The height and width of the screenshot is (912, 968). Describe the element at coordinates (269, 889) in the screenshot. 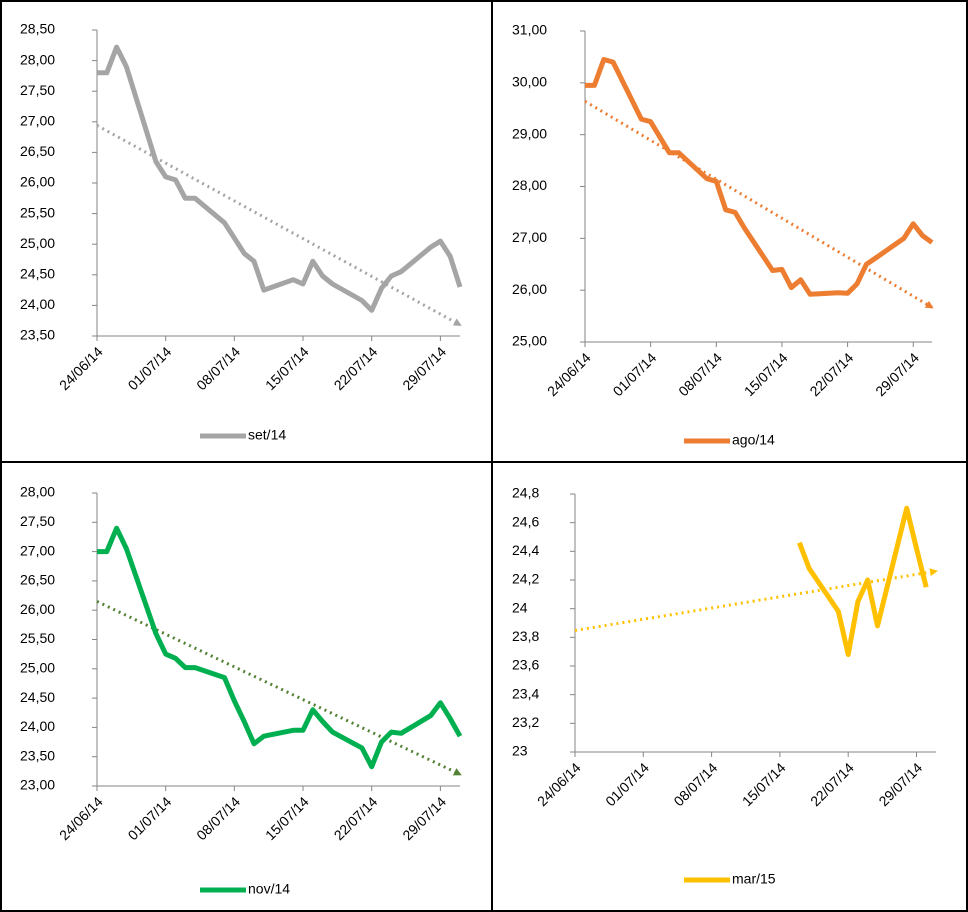

I see `legend-label: nov/14` at that location.